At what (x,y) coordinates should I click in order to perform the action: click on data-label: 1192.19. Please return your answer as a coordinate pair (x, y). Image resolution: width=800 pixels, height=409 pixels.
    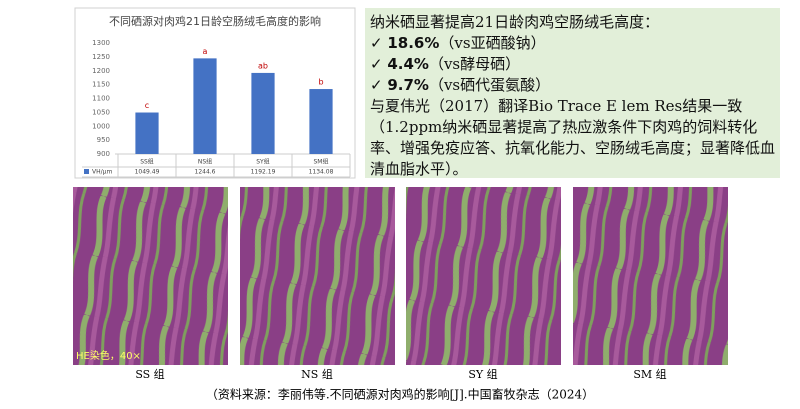
    Looking at the image, I should click on (263, 172).